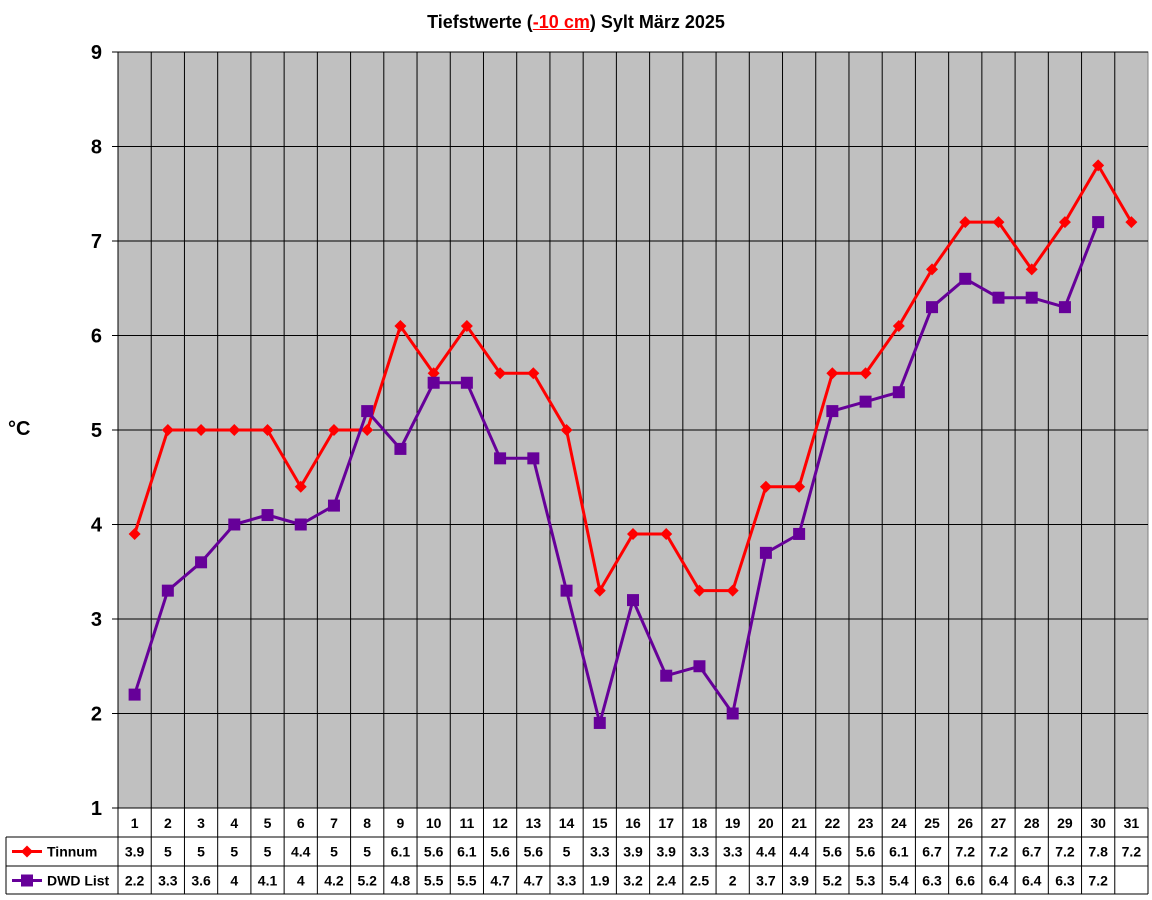 The width and height of the screenshot is (1152, 900). What do you see at coordinates (534, 823) in the screenshot?
I see `x-tick-label: 13` at bounding box center [534, 823].